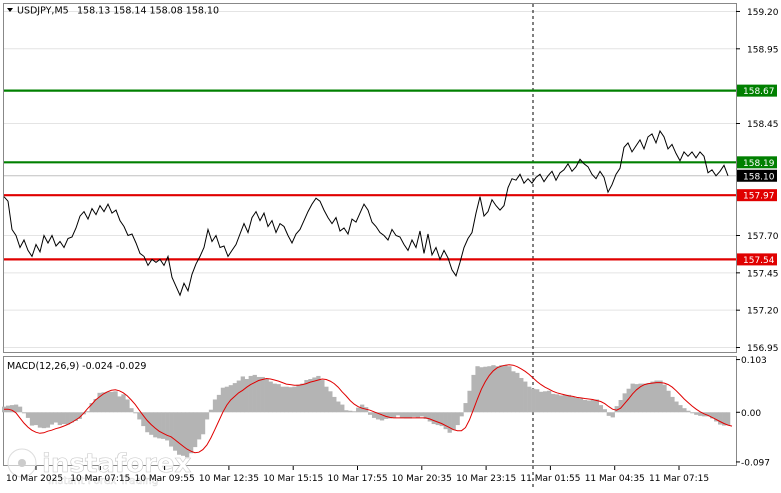  I want to click on instaforex-logo: instaforex Instant Forex Trading, so click(99, 467).